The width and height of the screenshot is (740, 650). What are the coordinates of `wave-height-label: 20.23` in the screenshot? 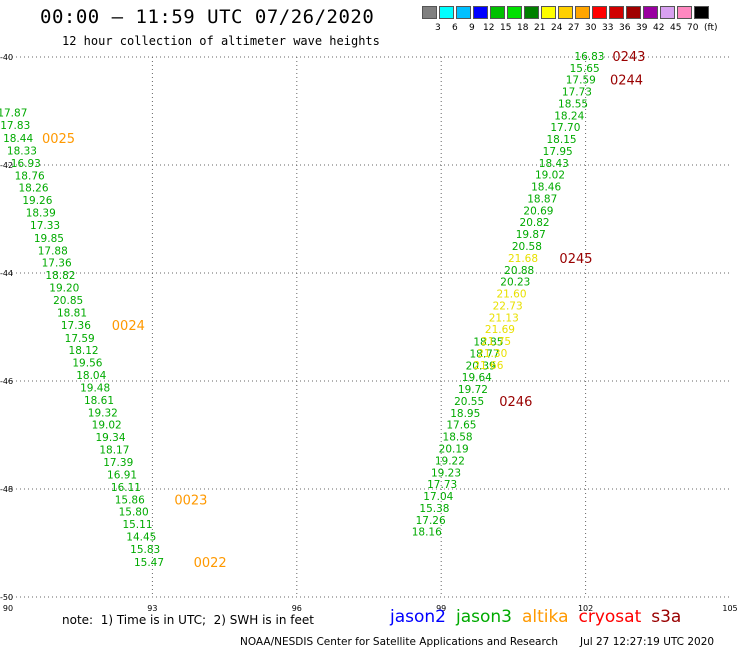 It's located at (515, 283).